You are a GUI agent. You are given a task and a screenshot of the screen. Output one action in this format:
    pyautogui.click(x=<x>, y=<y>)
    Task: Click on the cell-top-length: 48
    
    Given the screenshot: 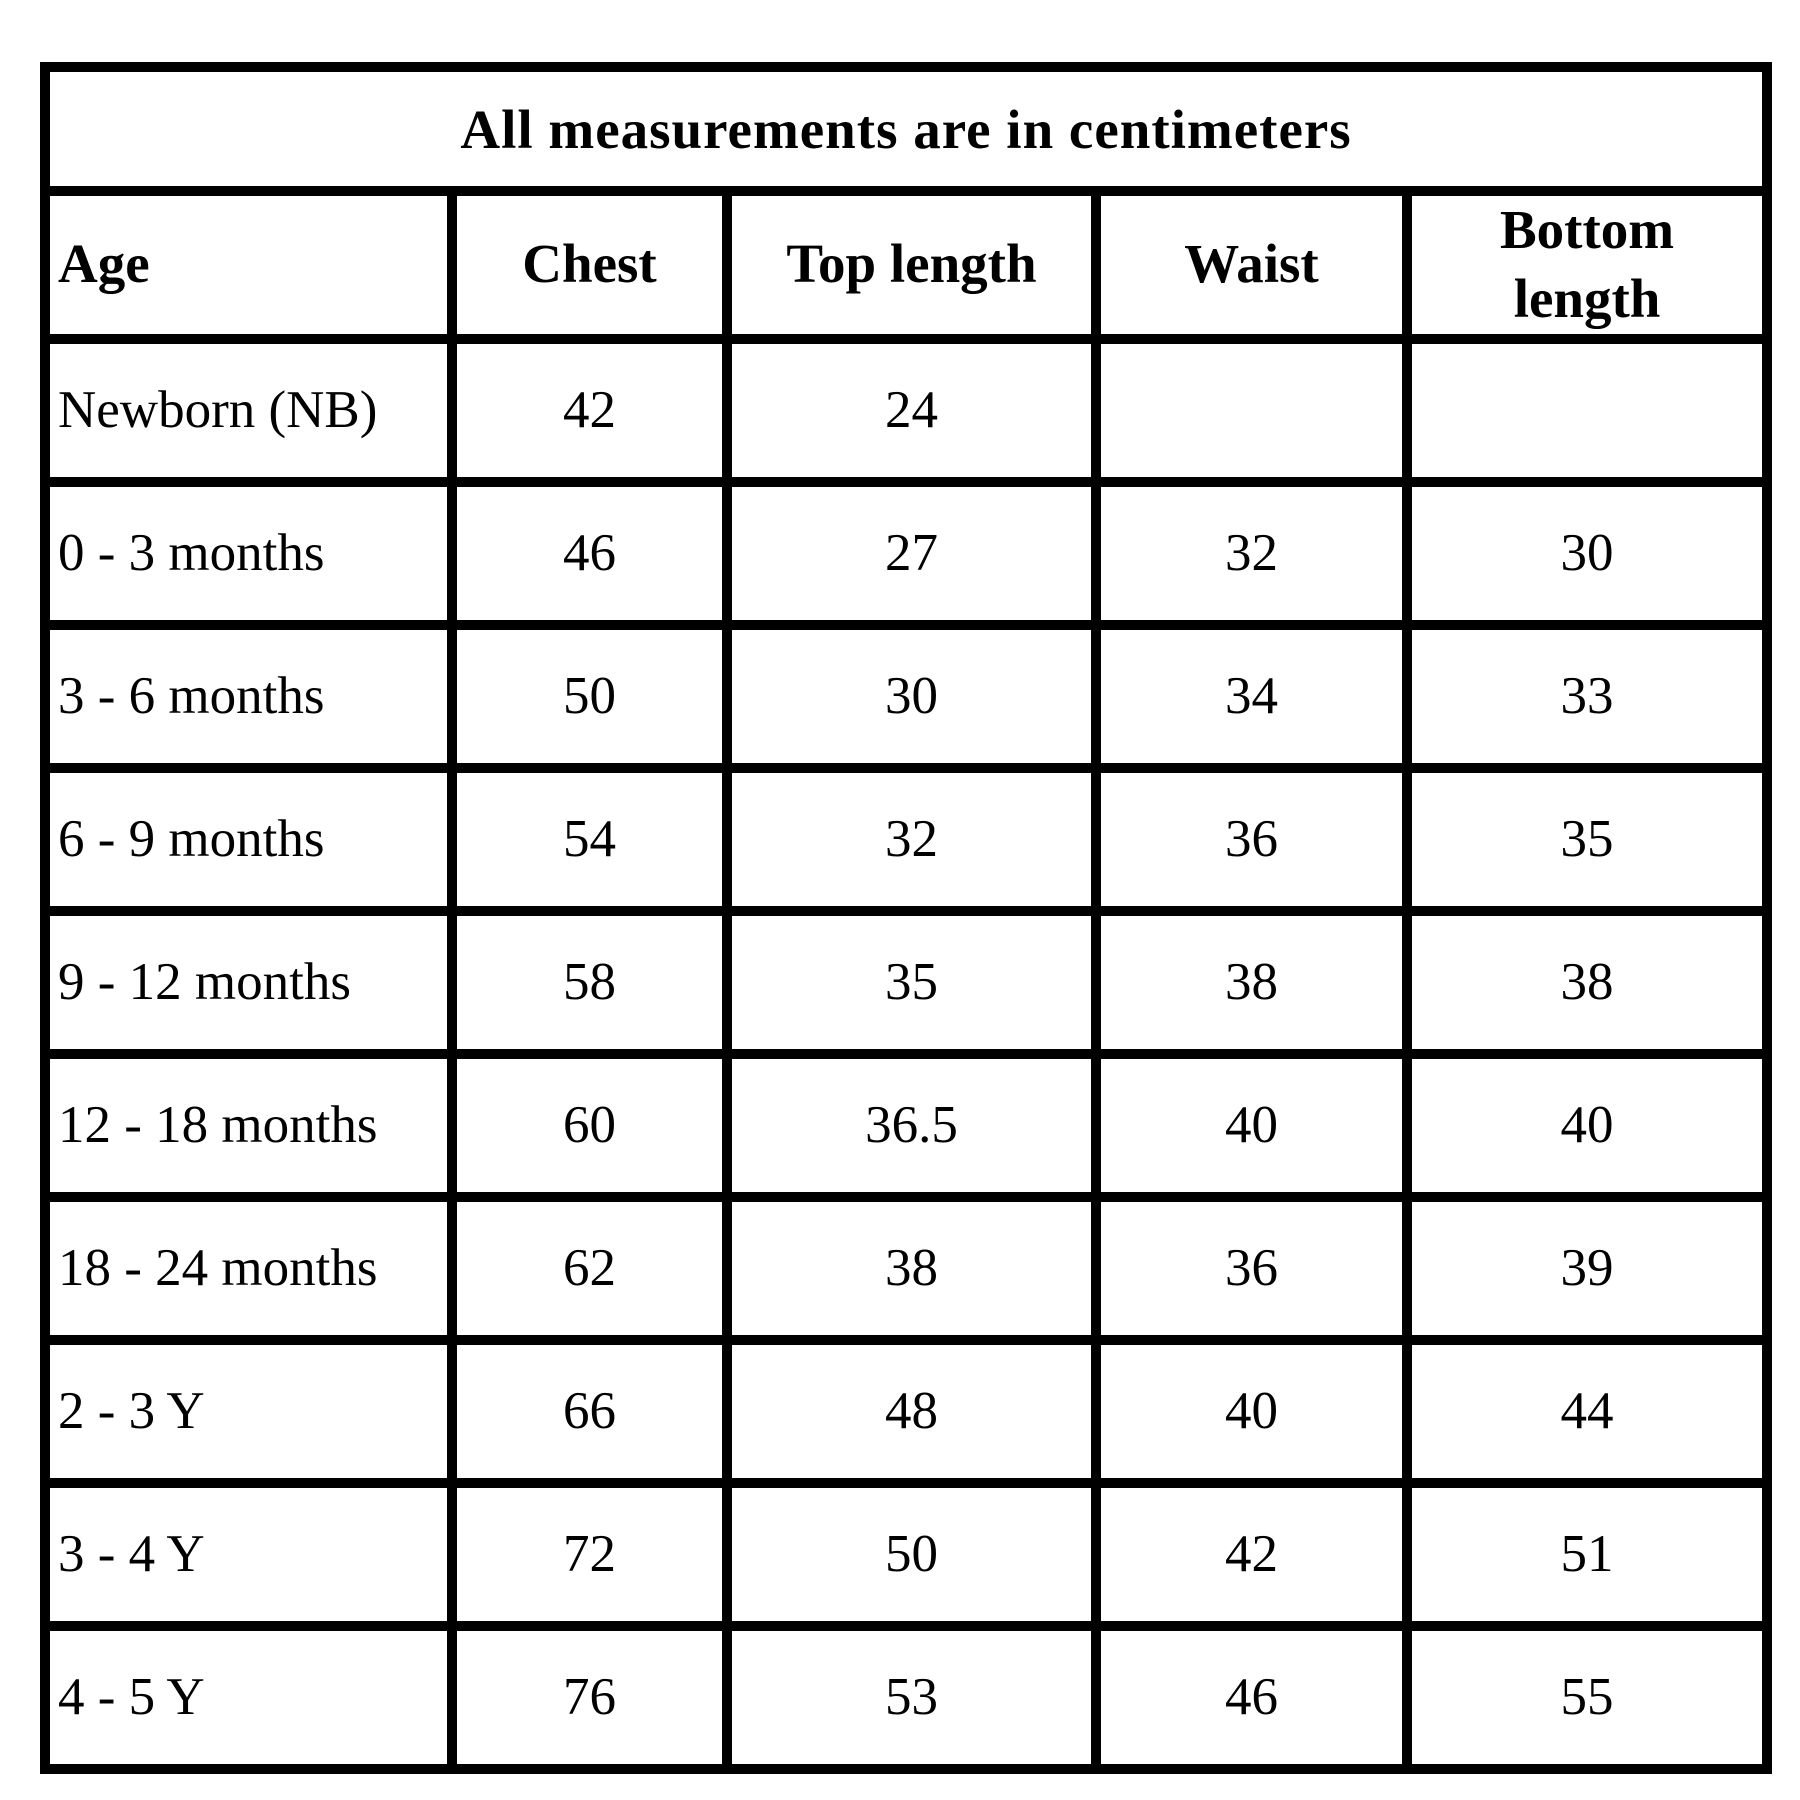 What is the action you would take?
    pyautogui.click(x=911, y=1411)
    